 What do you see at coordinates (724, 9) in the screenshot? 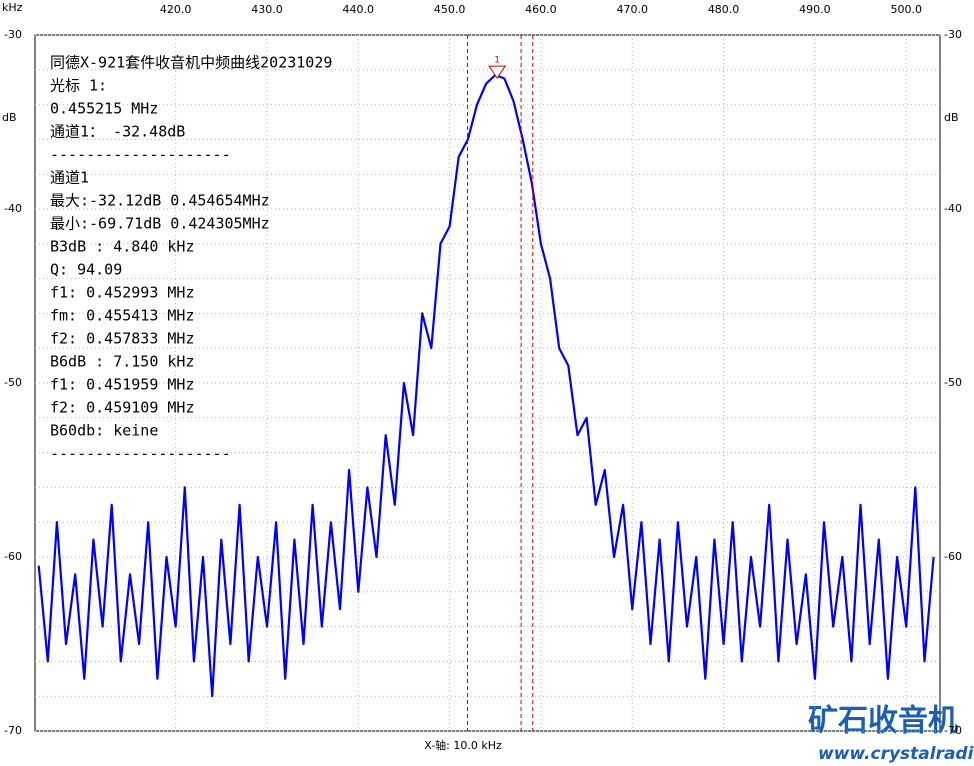
I see `x-tick-label: 480.0` at bounding box center [724, 9].